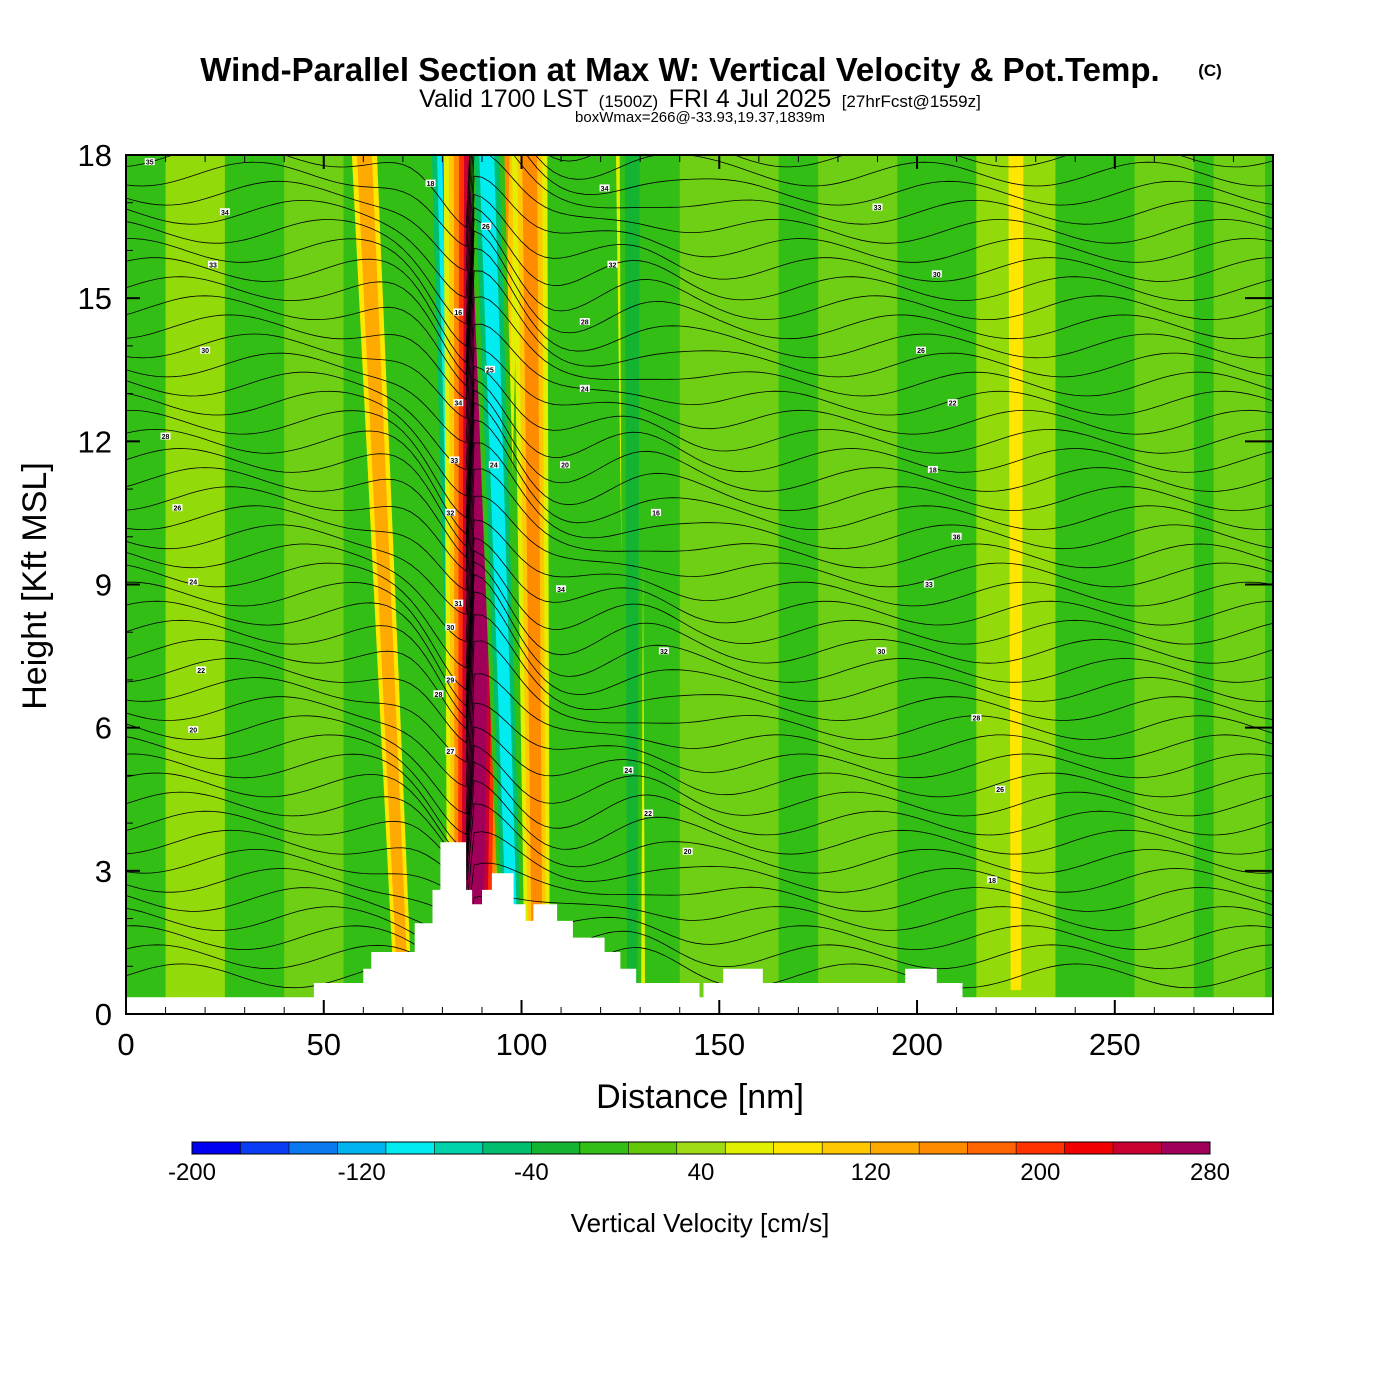 This screenshot has width=1400, height=1400. Describe the element at coordinates (150, 163) in the screenshot. I see `contour-label: 35` at that location.